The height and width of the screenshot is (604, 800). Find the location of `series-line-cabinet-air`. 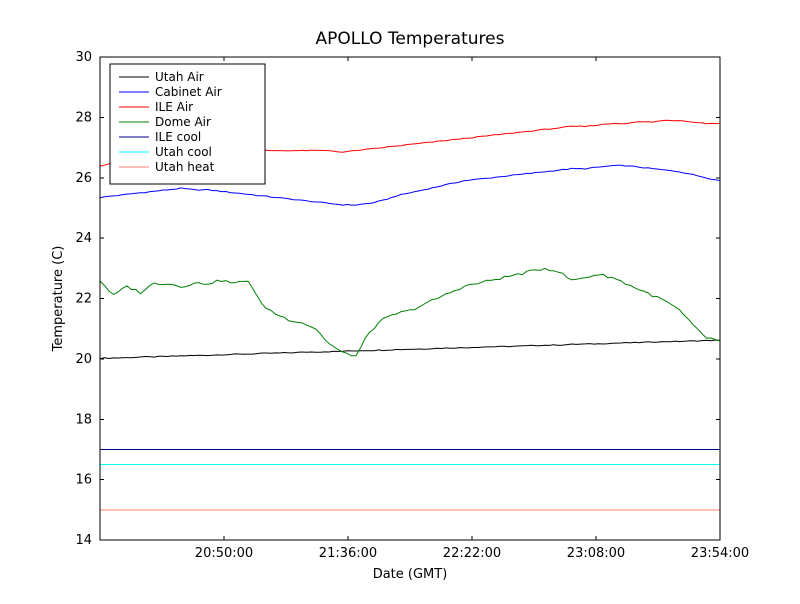

series-line-cabinet-air is located at coordinates (410, 185).